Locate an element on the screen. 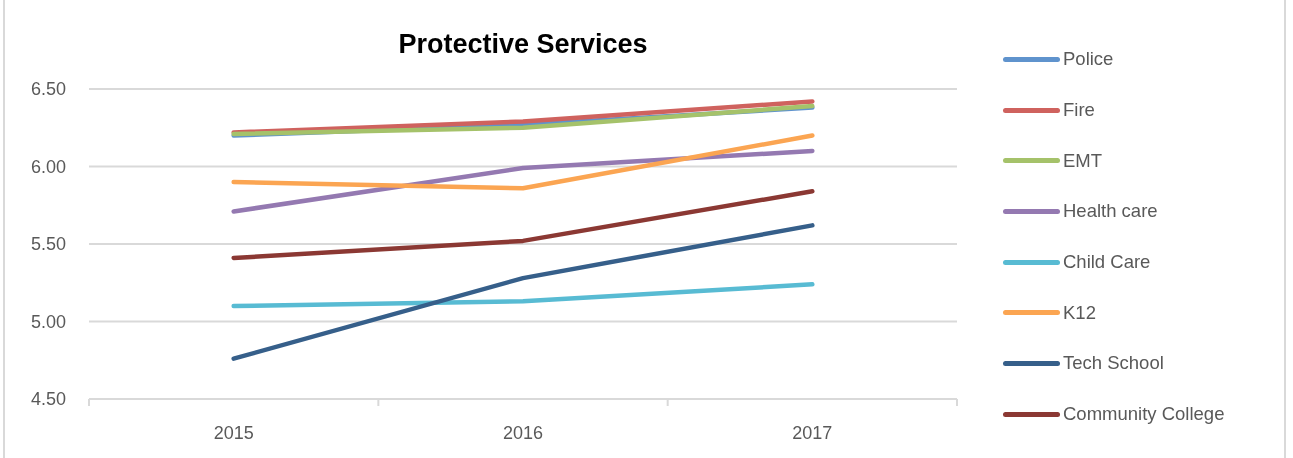 The image size is (1293, 458). chart-title: Protective Services is located at coordinates (523, 44).